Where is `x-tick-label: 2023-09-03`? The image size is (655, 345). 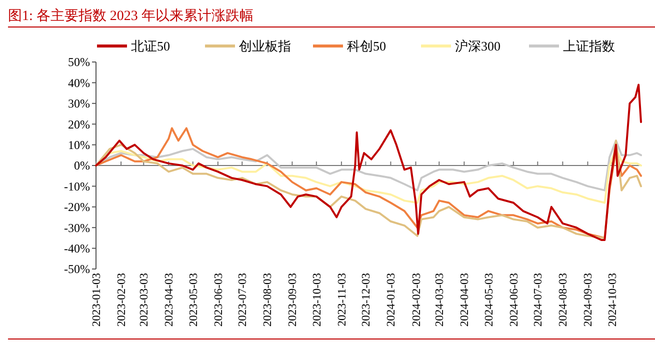 x-tick-label: 2023-09-03 is located at coordinates (293, 299).